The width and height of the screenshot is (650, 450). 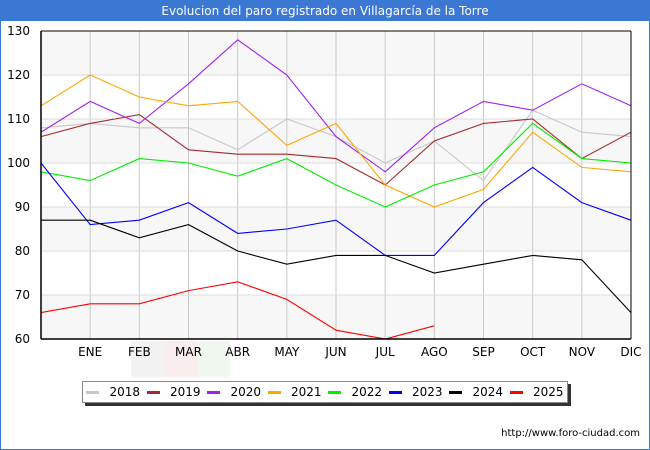 What do you see at coordinates (18, 119) in the screenshot?
I see `y-tick-label: 110` at bounding box center [18, 119].